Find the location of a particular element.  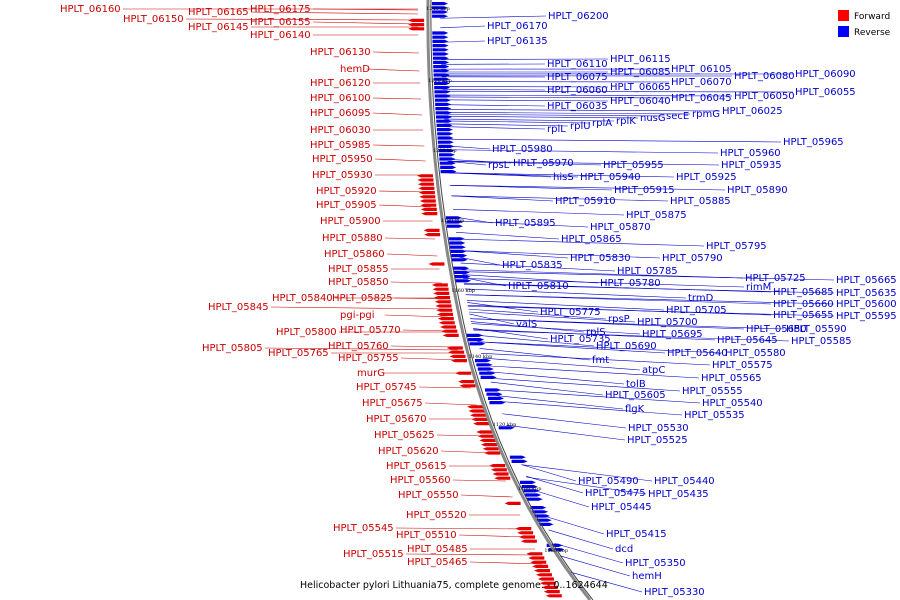

scale-tick-label: 1200 kbp is located at coordinates (445, 151).